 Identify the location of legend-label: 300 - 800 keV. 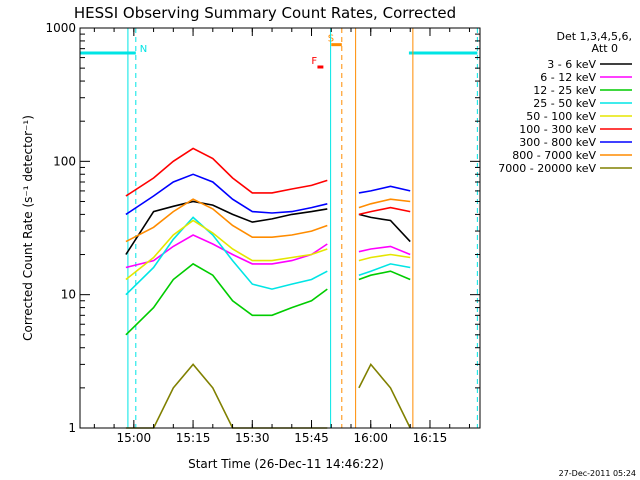
(557, 142).